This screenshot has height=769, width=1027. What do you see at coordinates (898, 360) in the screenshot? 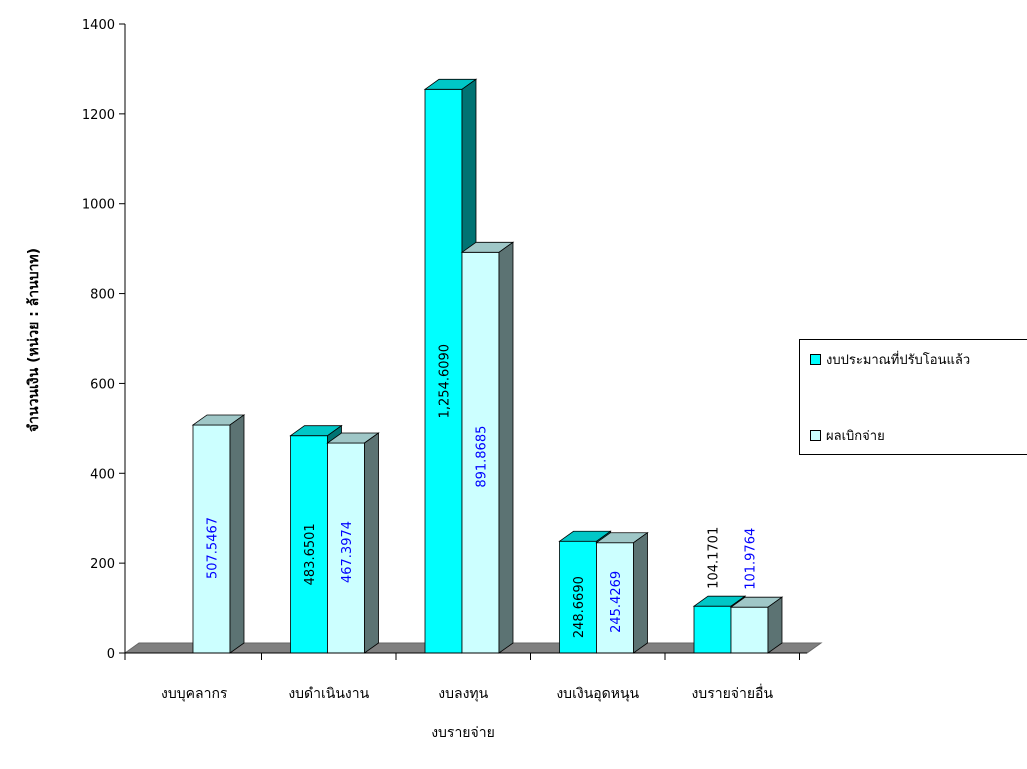
I see `legend-label-allocated: งบประมาณที่ปรับโอนแล้ว` at bounding box center [898, 360].